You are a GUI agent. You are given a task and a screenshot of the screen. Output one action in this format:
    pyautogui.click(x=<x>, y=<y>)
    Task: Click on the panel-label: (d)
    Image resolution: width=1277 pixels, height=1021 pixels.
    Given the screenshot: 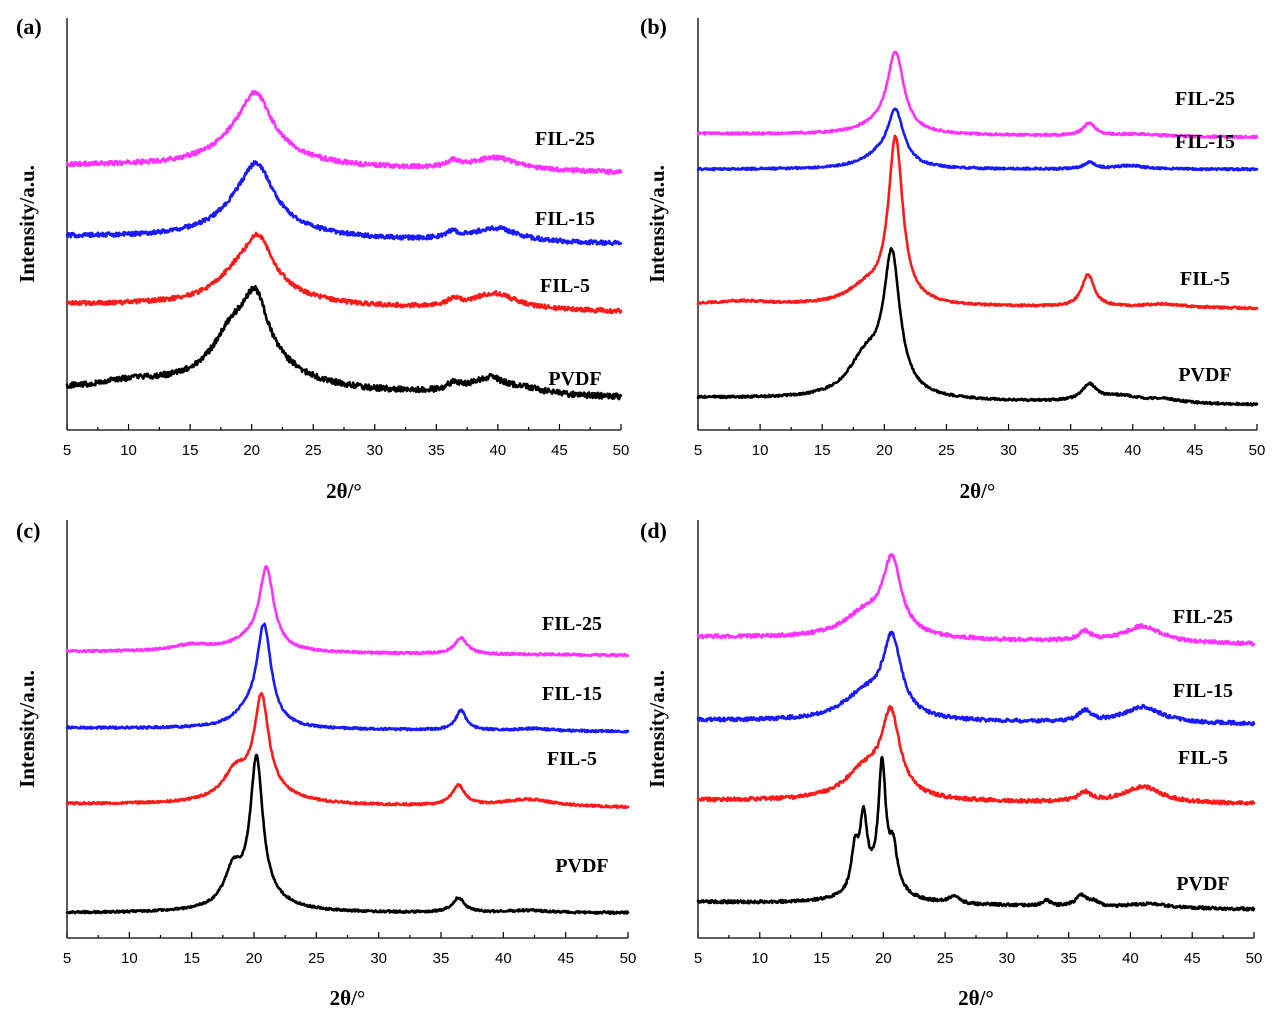 What is the action you would take?
    pyautogui.click(x=653, y=530)
    